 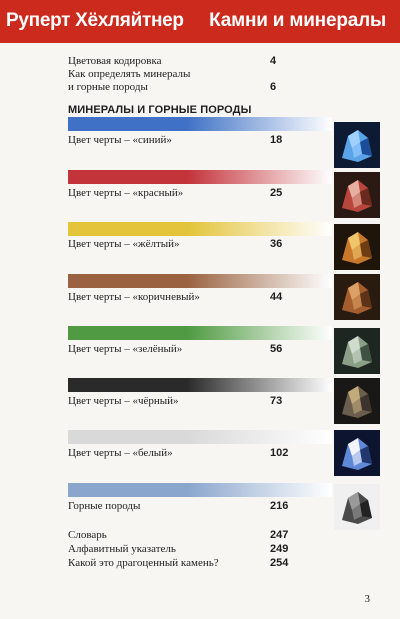 I want to click on toc-entry-label: Цвет черты – «коричневый», so click(x=134, y=297).